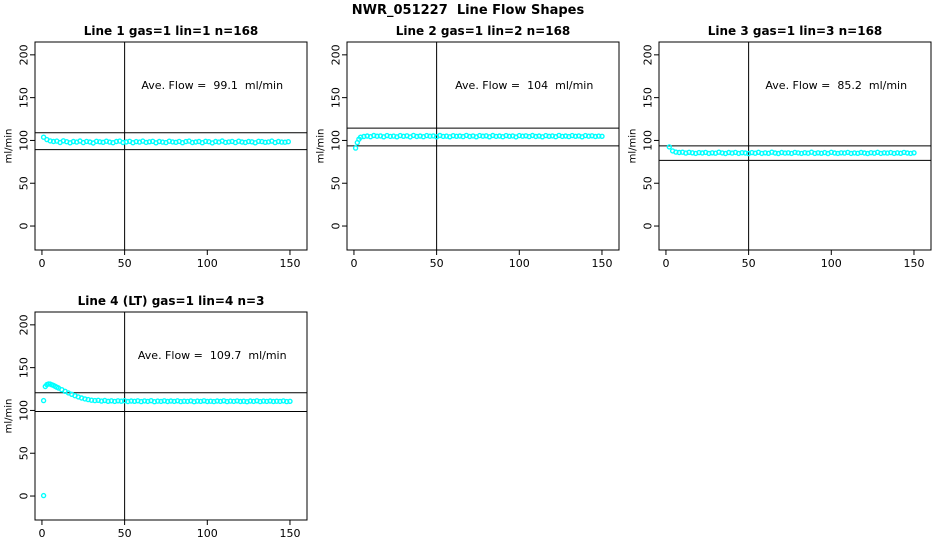  Describe the element at coordinates (171, 301) in the screenshot. I see `subplot-title: Line 4 (LT) gas=1 lin=4 n=3` at that location.